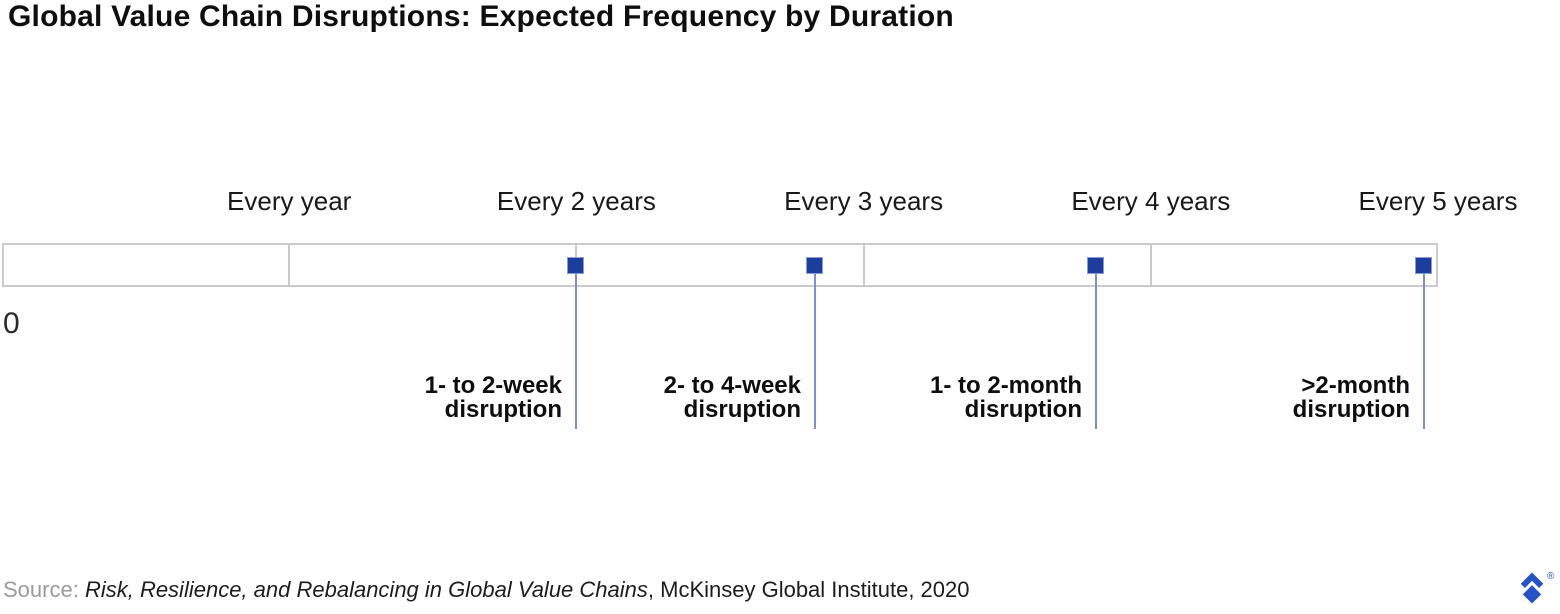 The height and width of the screenshot is (614, 1560). I want to click on x-tick-label: Every 4 years, so click(1151, 201).